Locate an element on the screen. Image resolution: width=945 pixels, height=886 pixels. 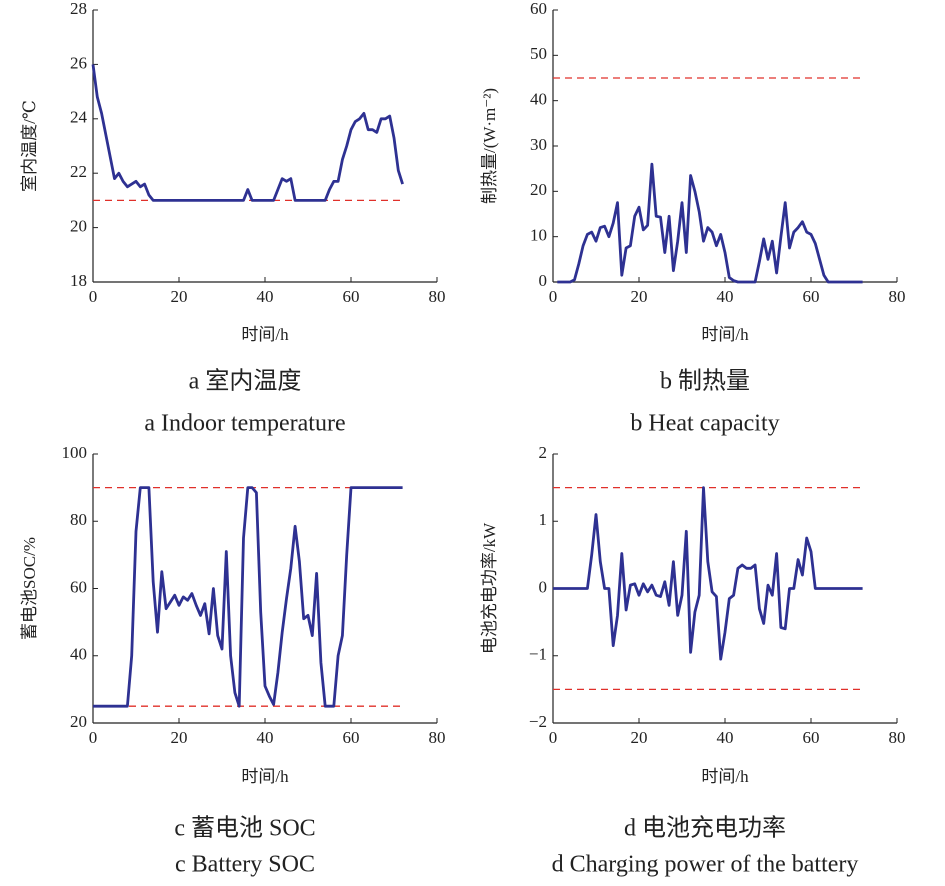
y-axis-label: 制热量/(W·m⁻²) is located at coordinates (489, 146).